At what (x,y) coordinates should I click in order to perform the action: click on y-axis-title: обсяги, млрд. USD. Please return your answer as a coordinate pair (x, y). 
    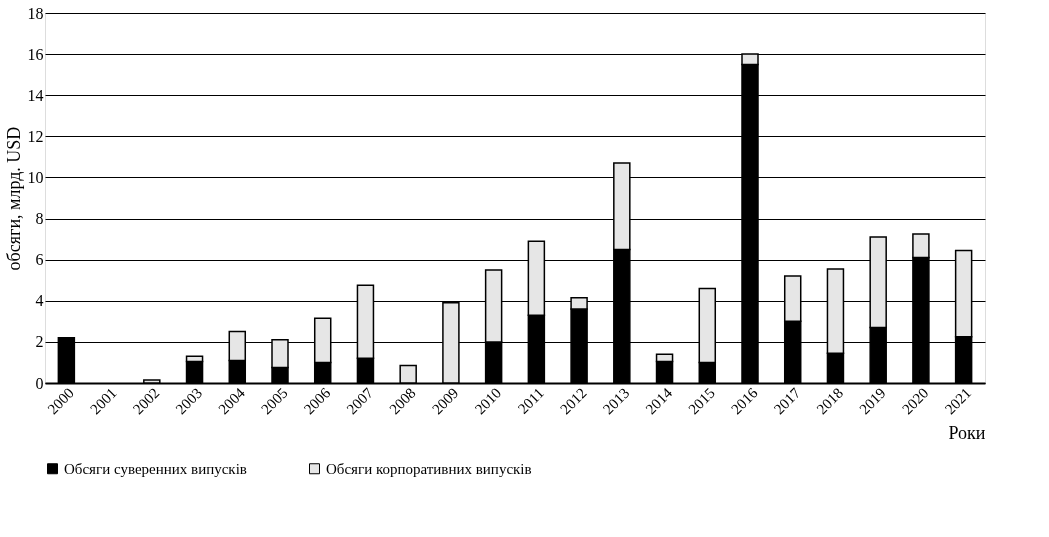
    Looking at the image, I should click on (13, 198).